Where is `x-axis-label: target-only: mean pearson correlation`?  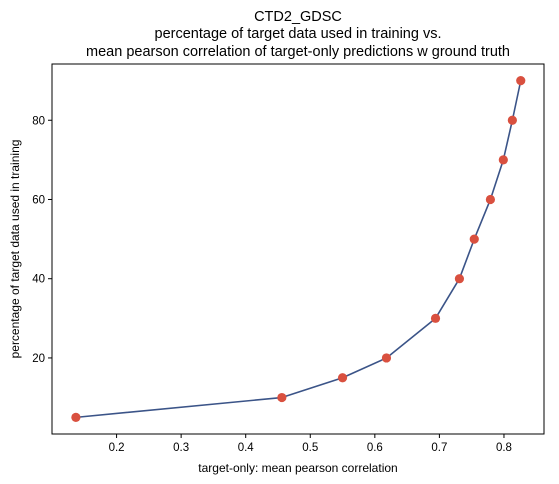
x-axis-label: target-only: mean pearson correlation is located at coordinates (297, 468).